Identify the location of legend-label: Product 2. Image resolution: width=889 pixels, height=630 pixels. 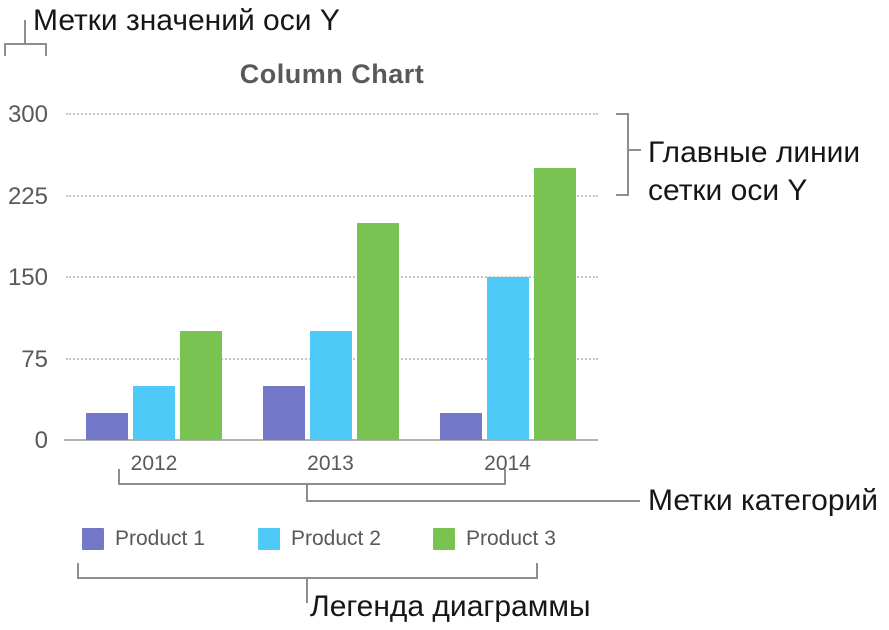
(336, 538).